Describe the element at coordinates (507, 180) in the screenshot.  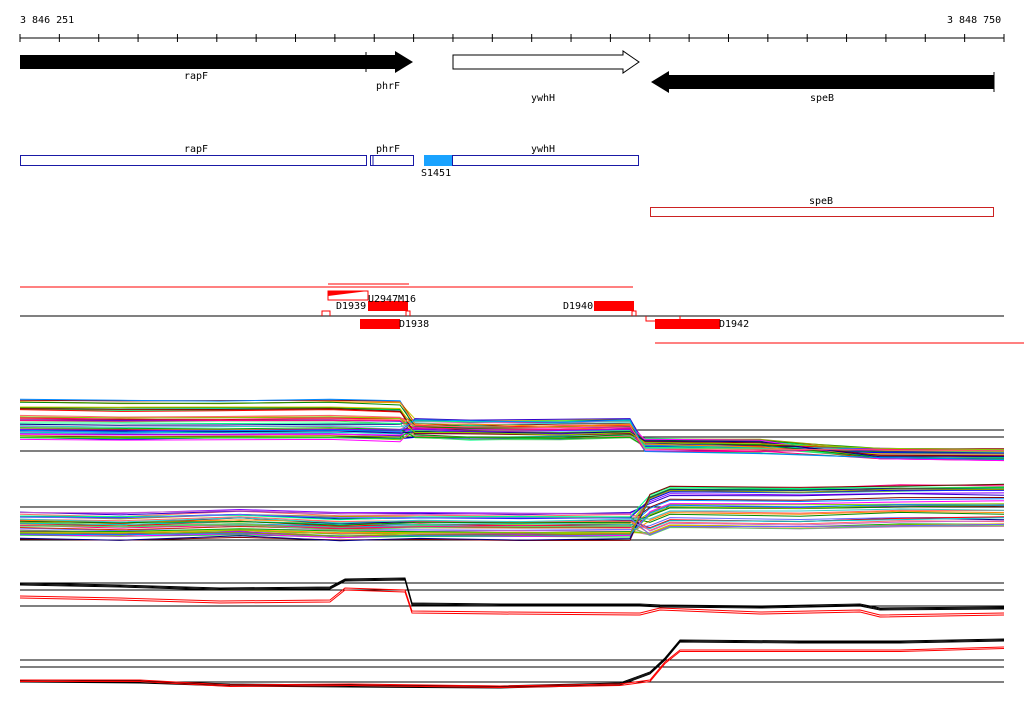
I see `annotation-track: rapF phrF ywhH S1451 speB` at that location.